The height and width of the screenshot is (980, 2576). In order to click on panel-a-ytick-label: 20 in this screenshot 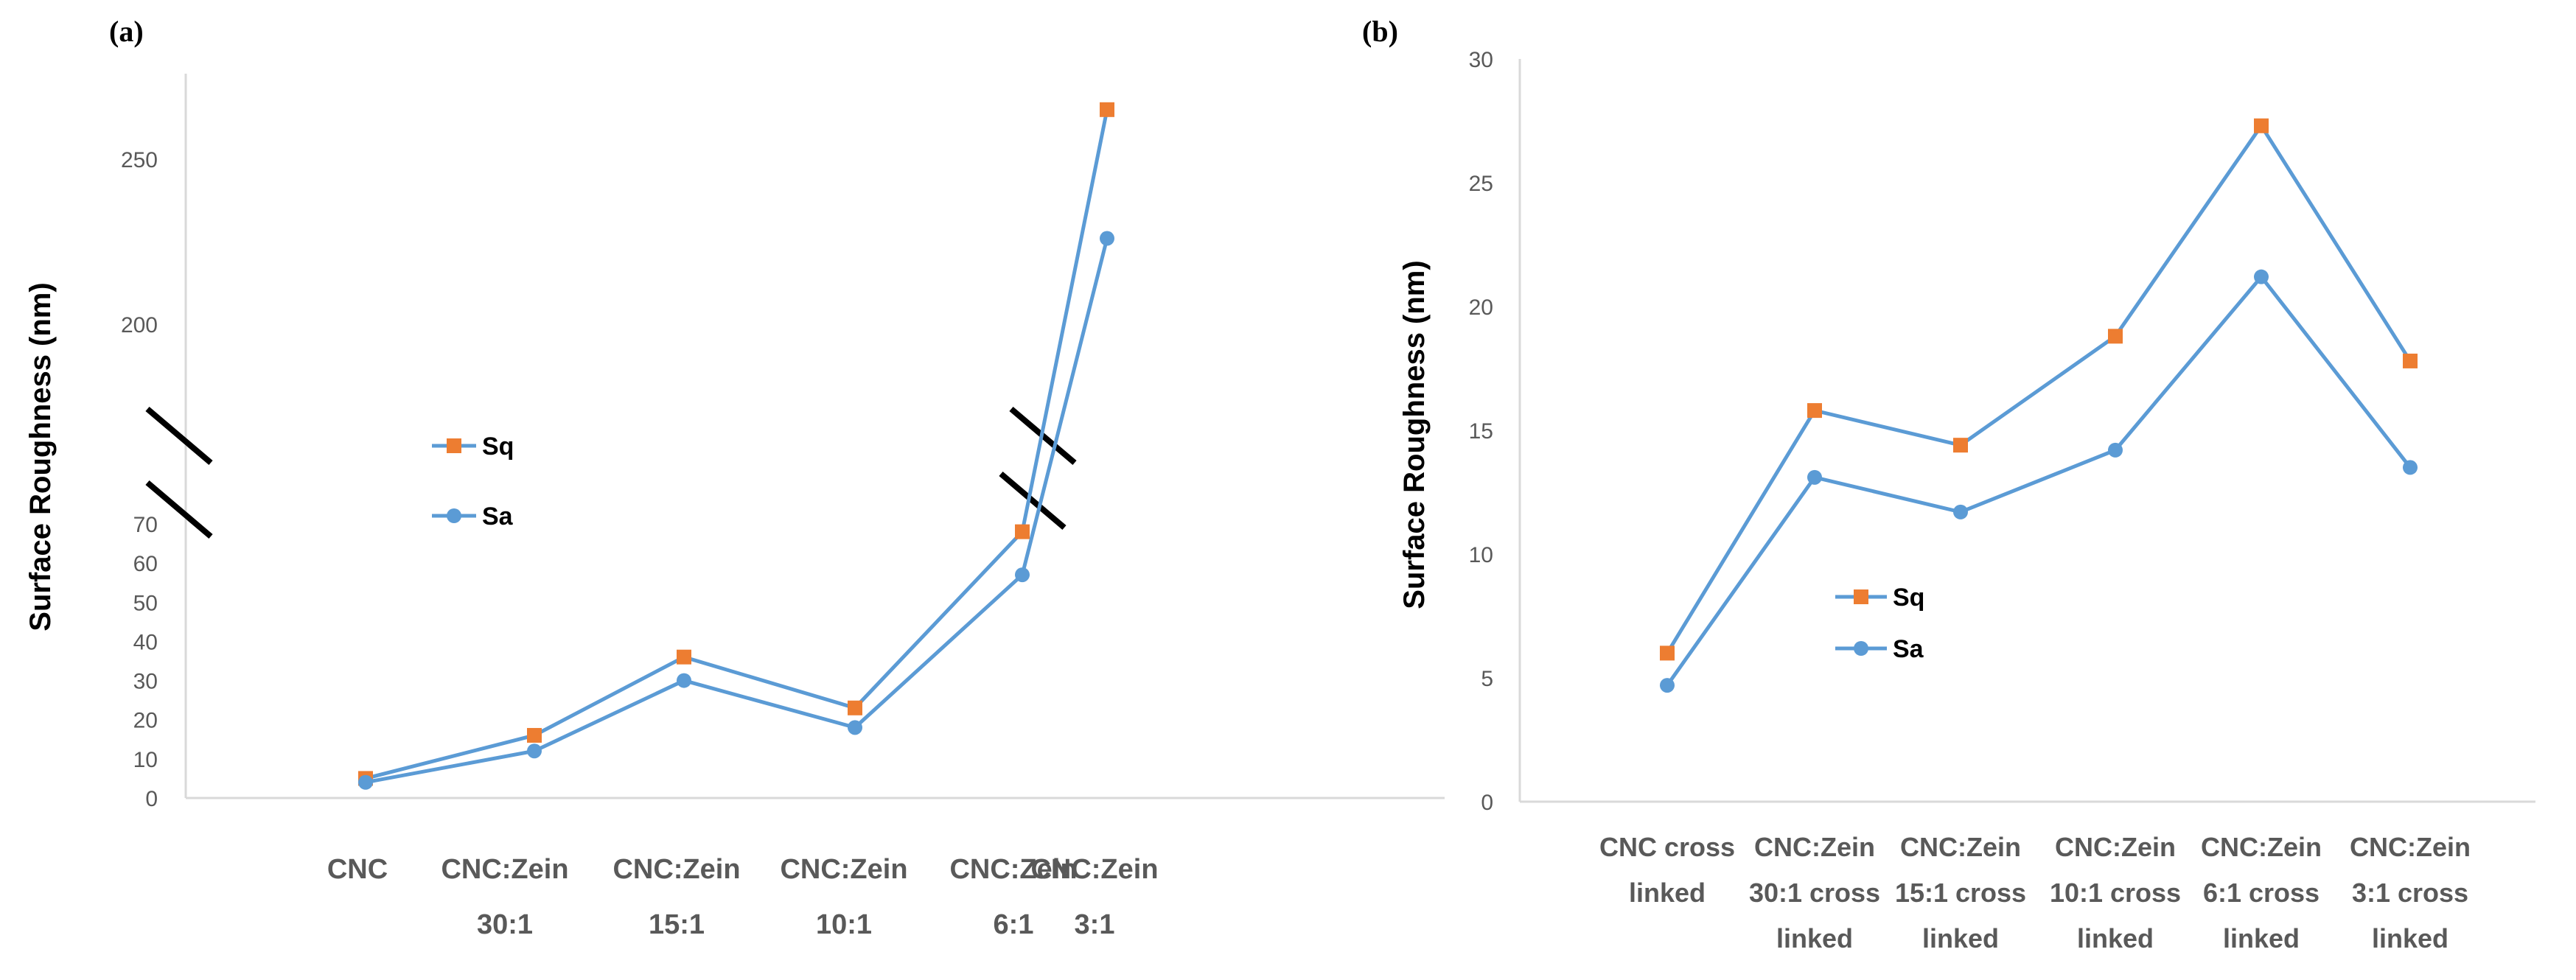, I will do `click(145, 721)`.